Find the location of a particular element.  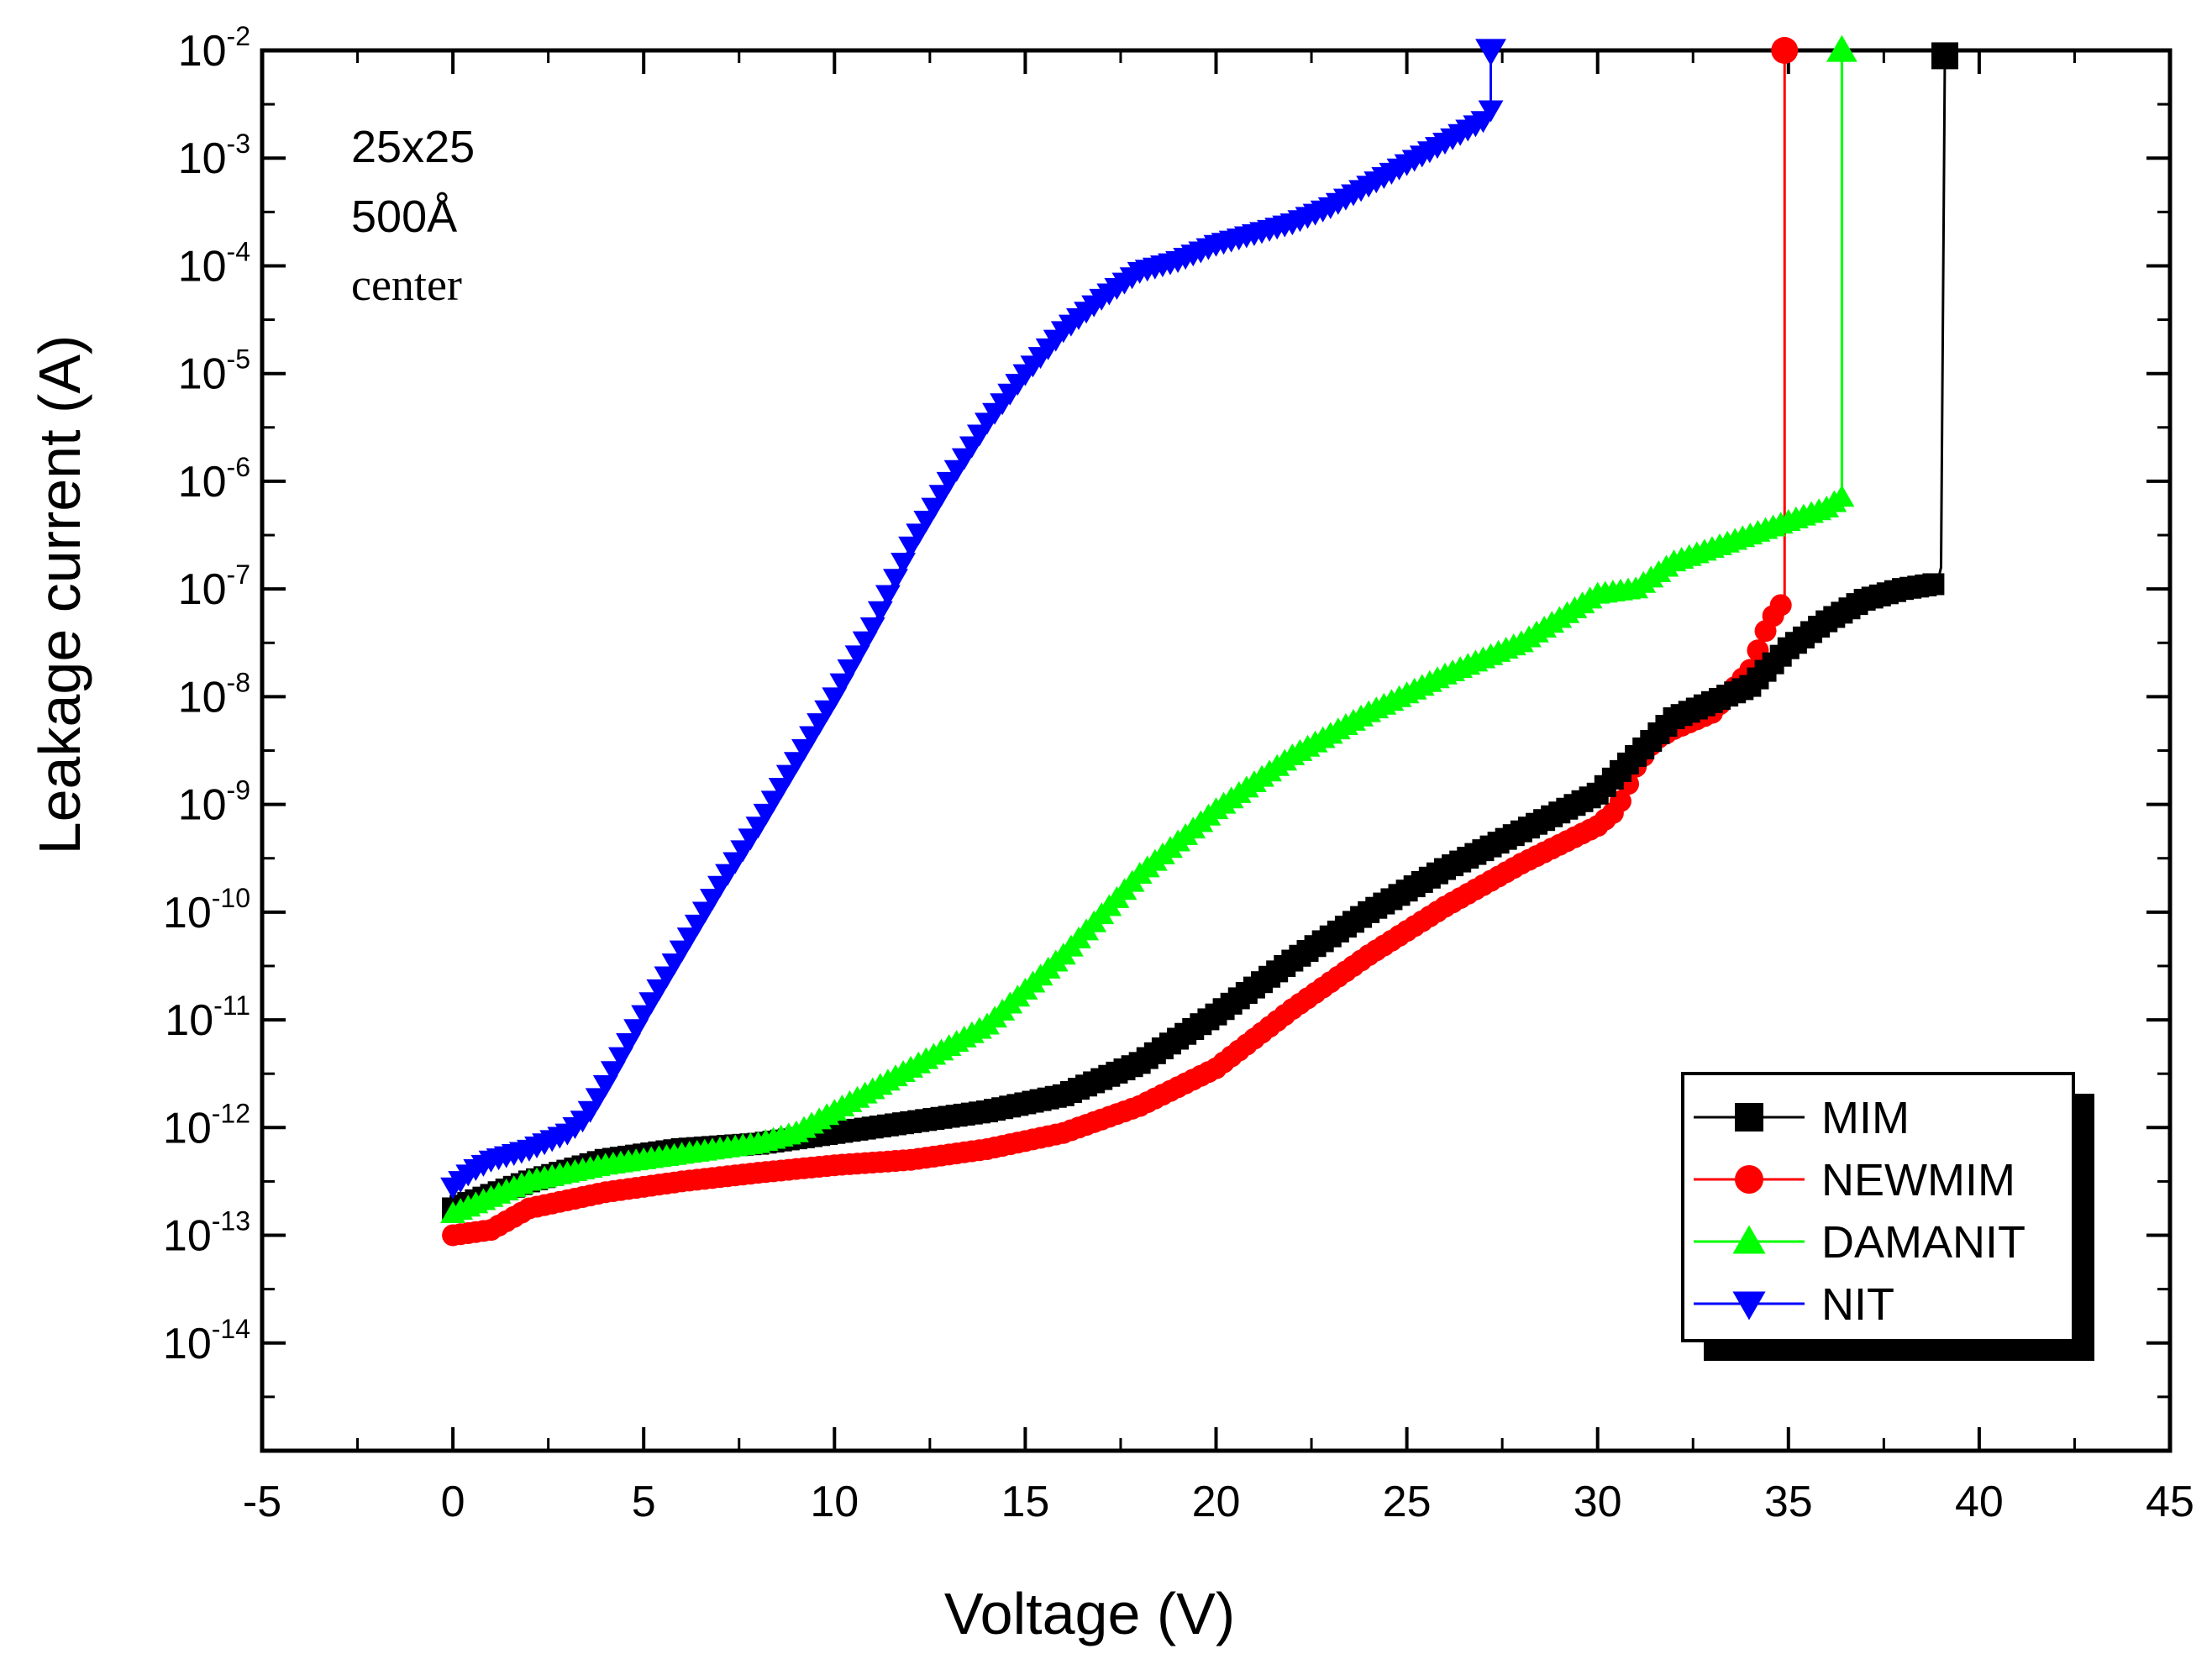

y-tick-label: 10⁻⁶ is located at coordinates (214, 479).